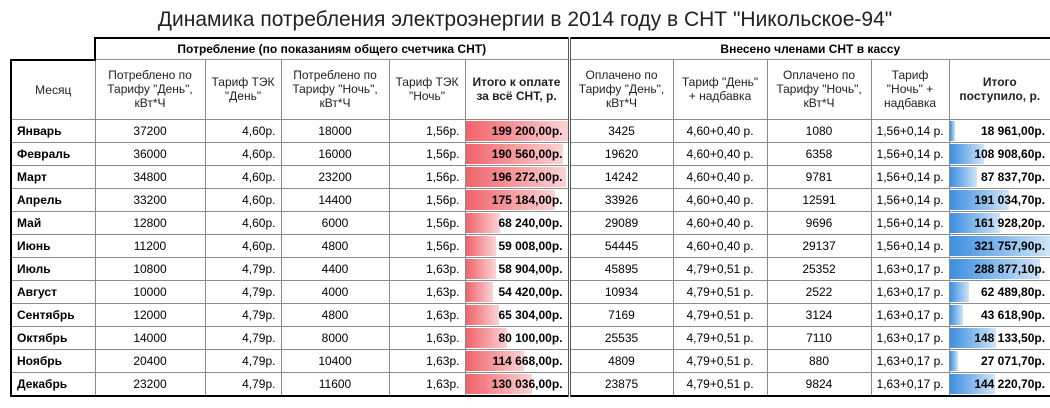  I want to click on corner-blank, so click(53, 49).